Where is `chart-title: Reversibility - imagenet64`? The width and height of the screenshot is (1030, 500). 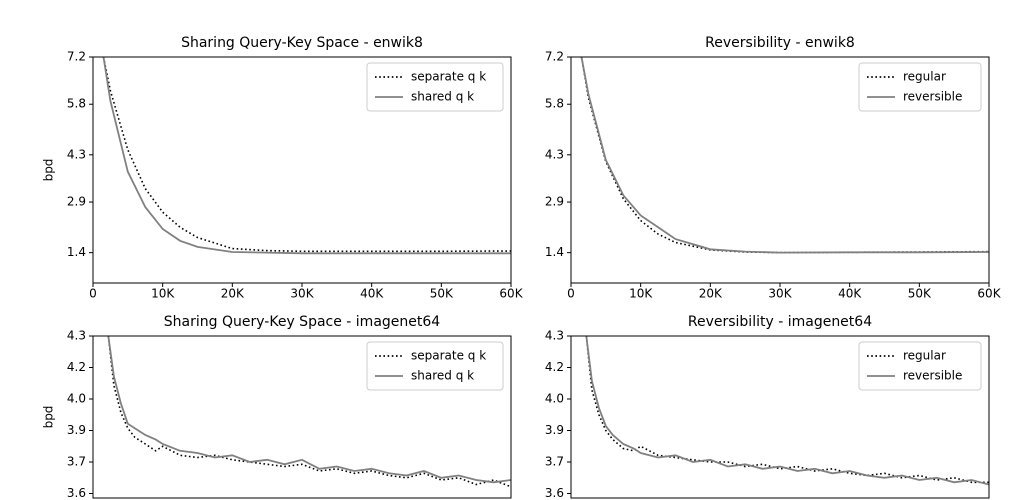
chart-title: Reversibility - imagenet64 is located at coordinates (780, 322).